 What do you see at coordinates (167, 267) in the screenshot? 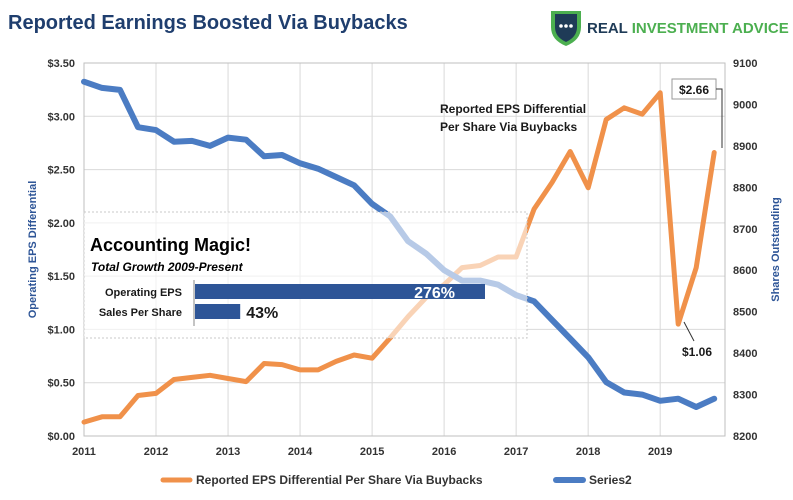
I see `inset-subtitle: Total Growth 2009-Present` at bounding box center [167, 267].